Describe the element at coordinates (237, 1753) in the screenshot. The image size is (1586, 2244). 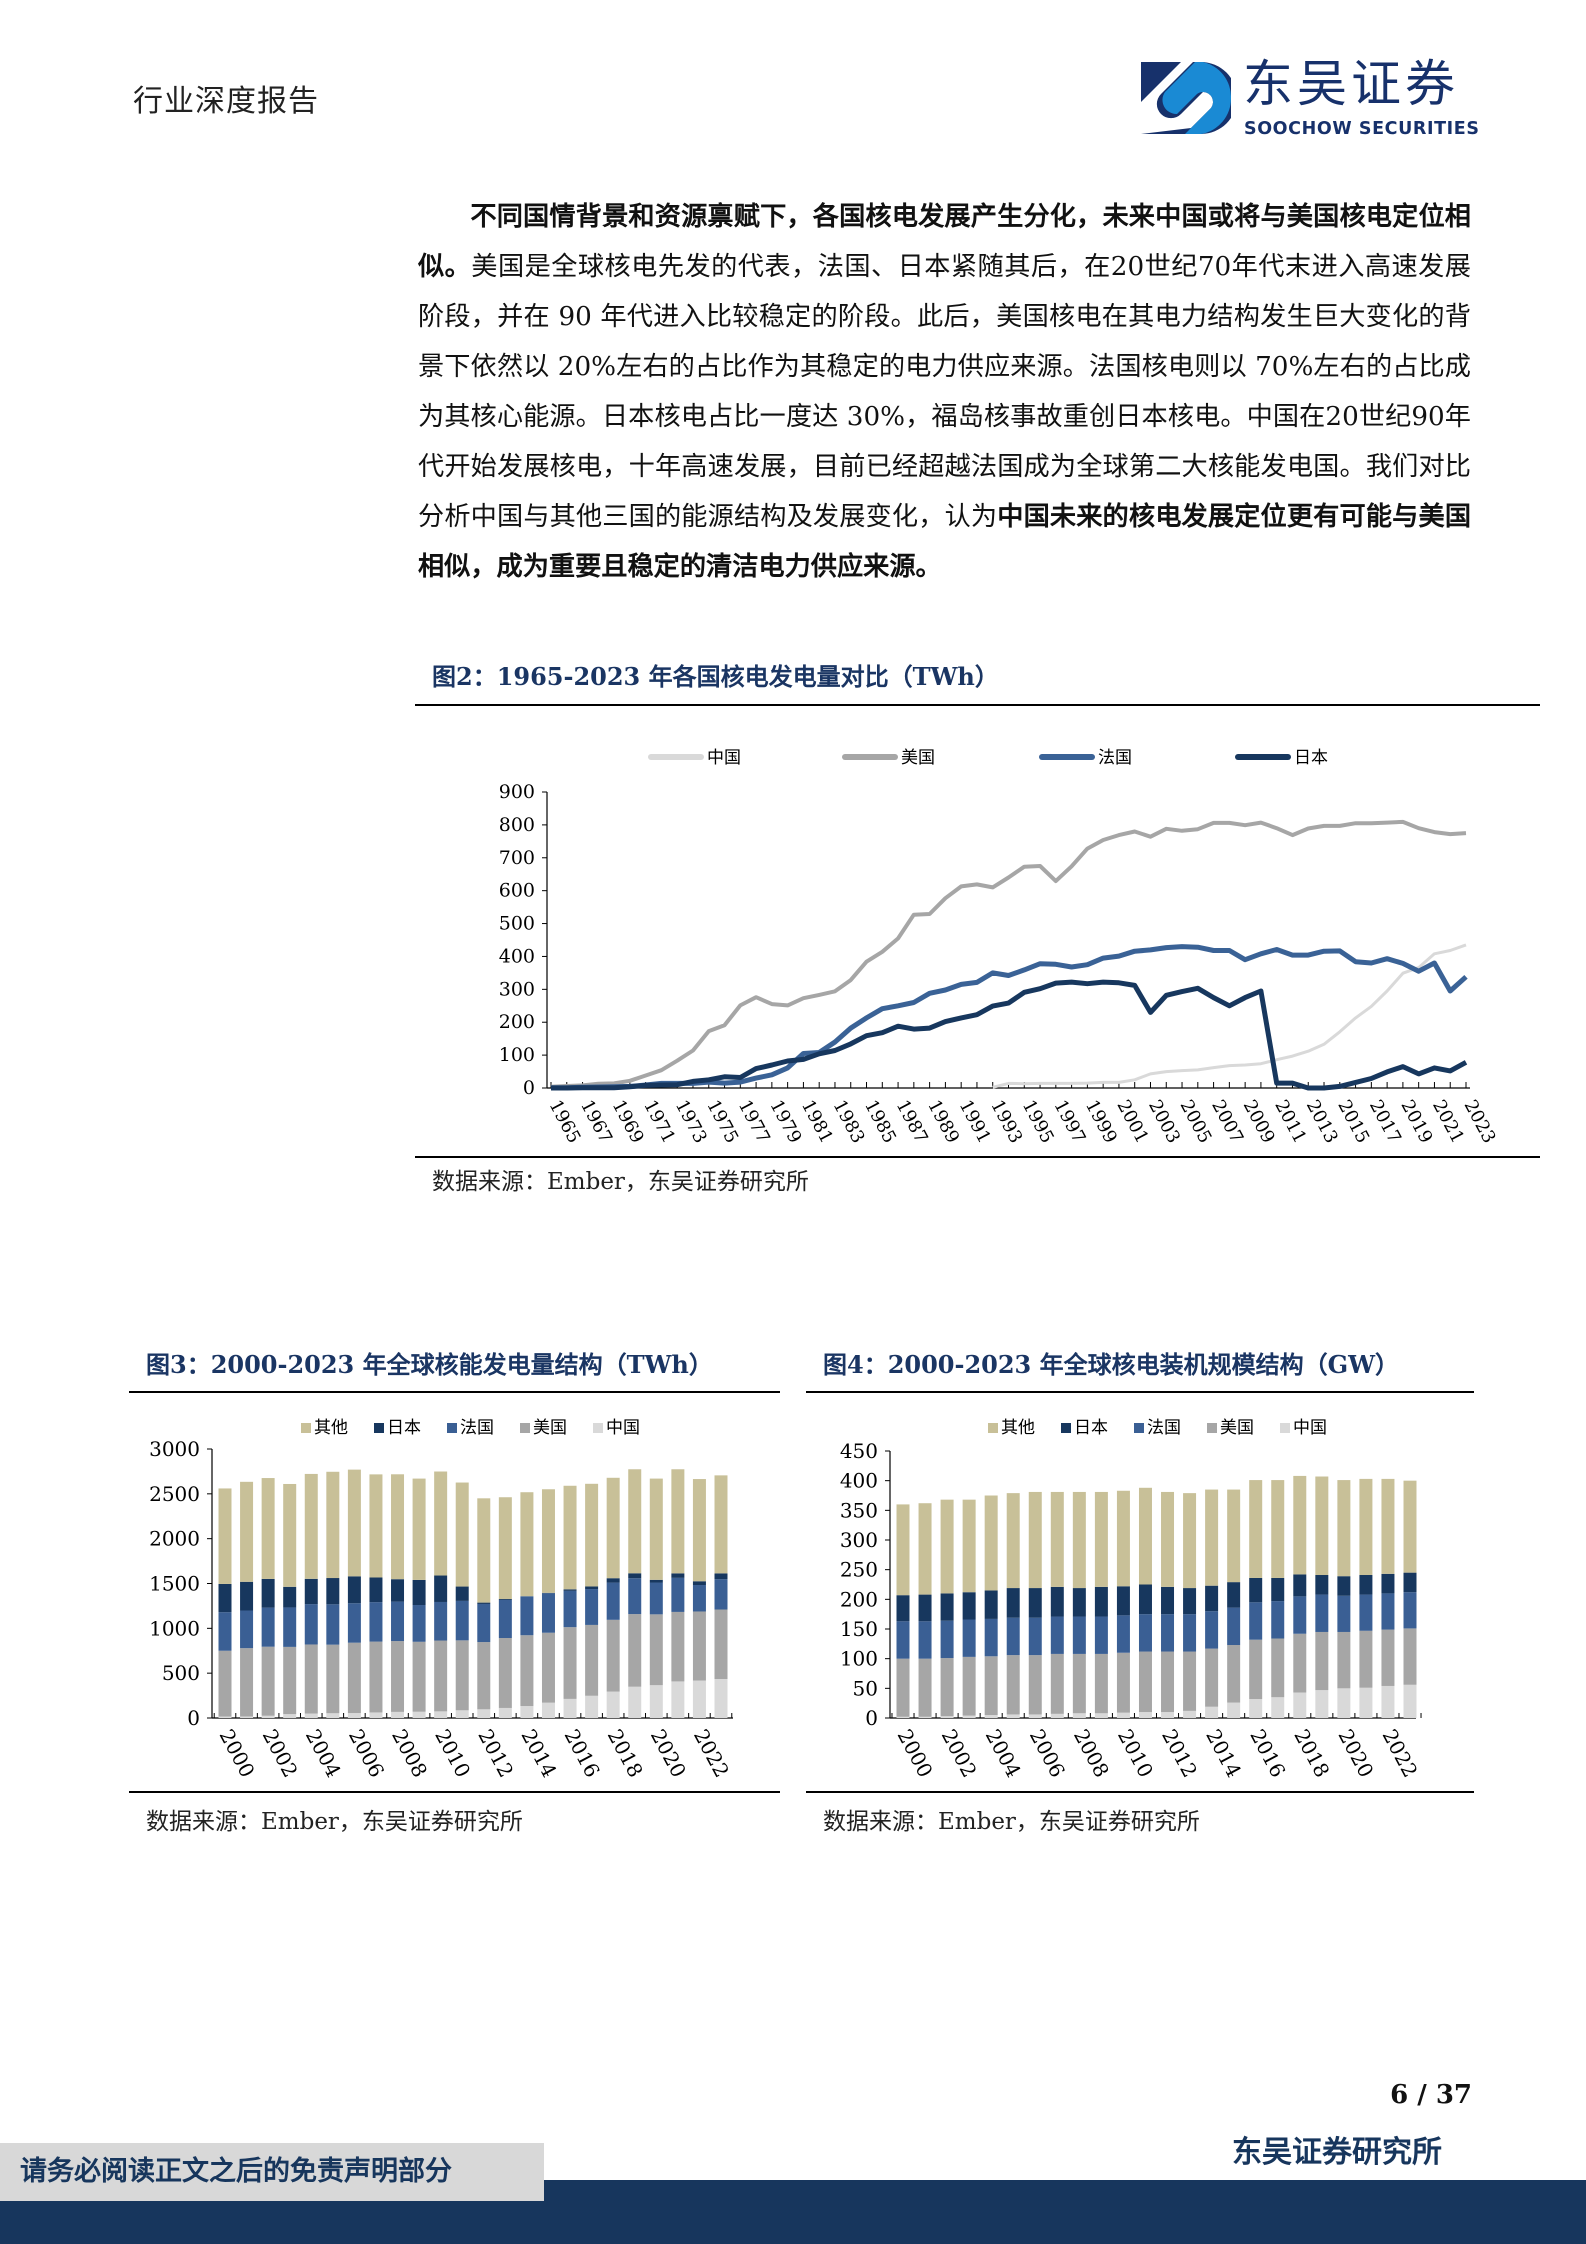
I see `x-tick-label: 2000` at that location.